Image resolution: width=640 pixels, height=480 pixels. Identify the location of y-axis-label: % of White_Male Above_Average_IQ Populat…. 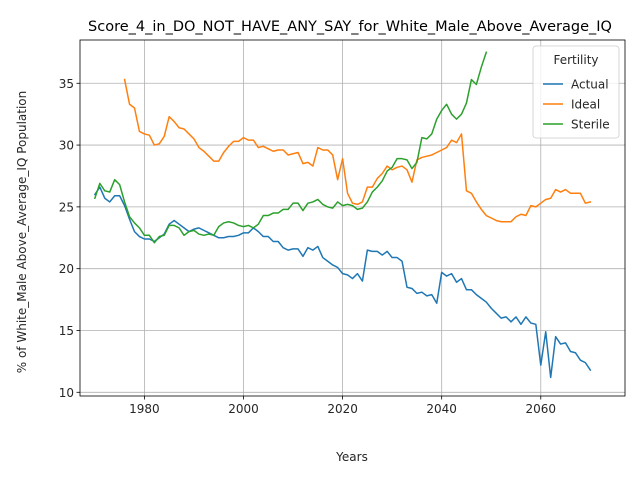
(22, 232).